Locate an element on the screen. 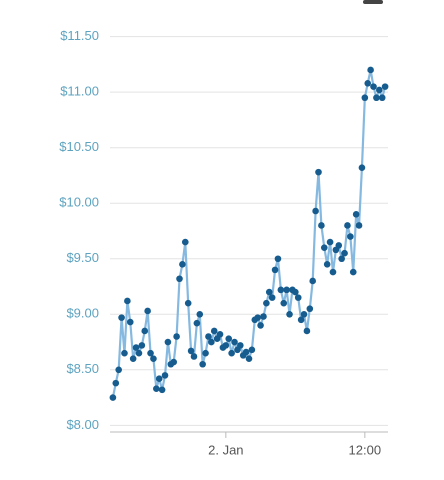 The height and width of the screenshot is (480, 444). x-tick-label: 2. Jan is located at coordinates (225, 449).